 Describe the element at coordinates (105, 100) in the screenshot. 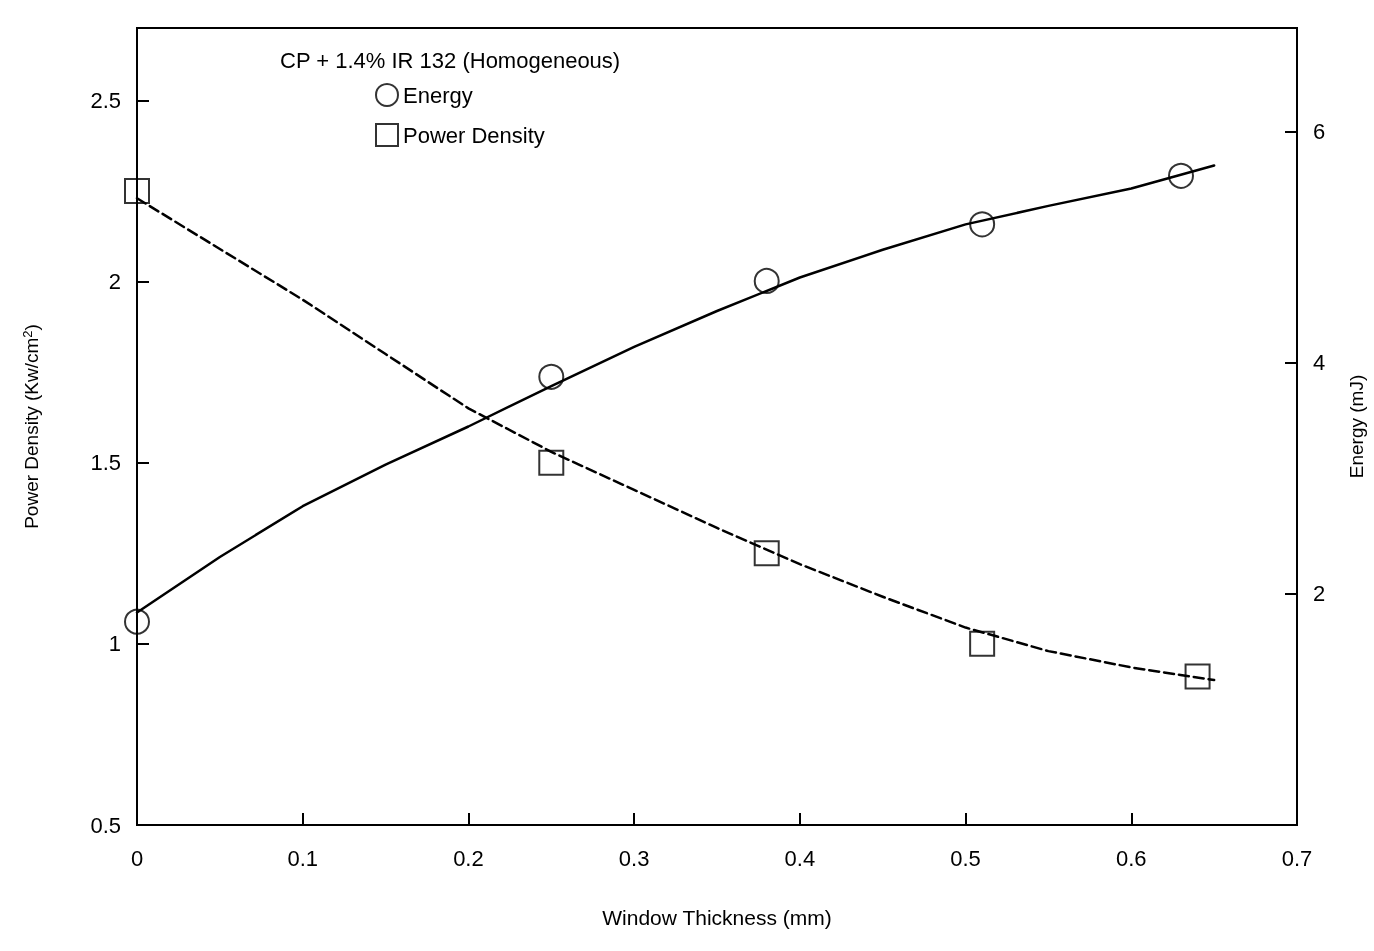

I see `y-tick-label: 2.5` at that location.